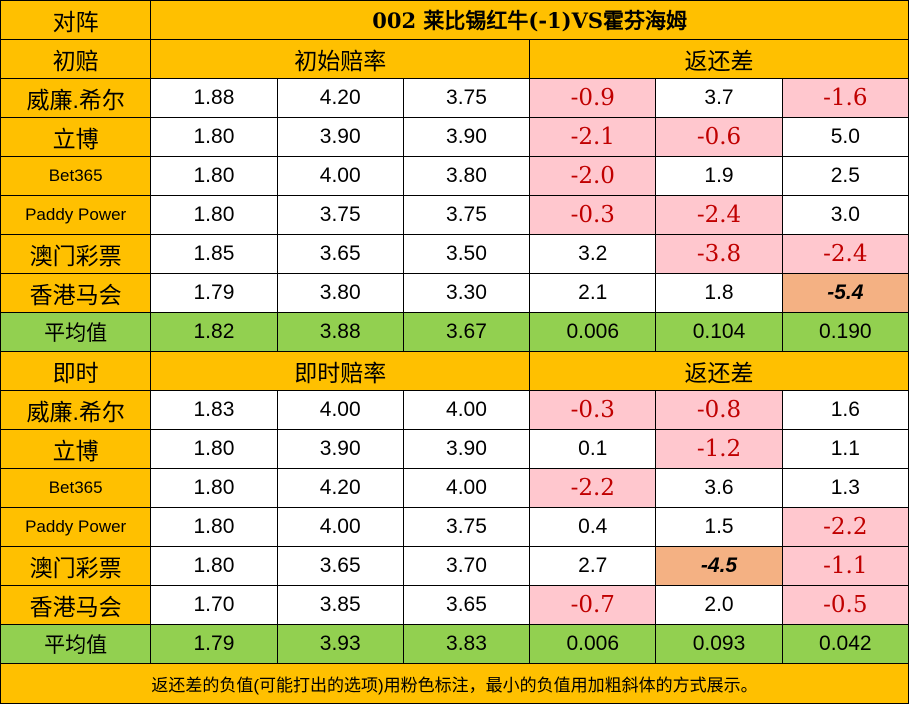 The image size is (911, 706). I want to click on average-odds: 1.79, so click(214, 644).